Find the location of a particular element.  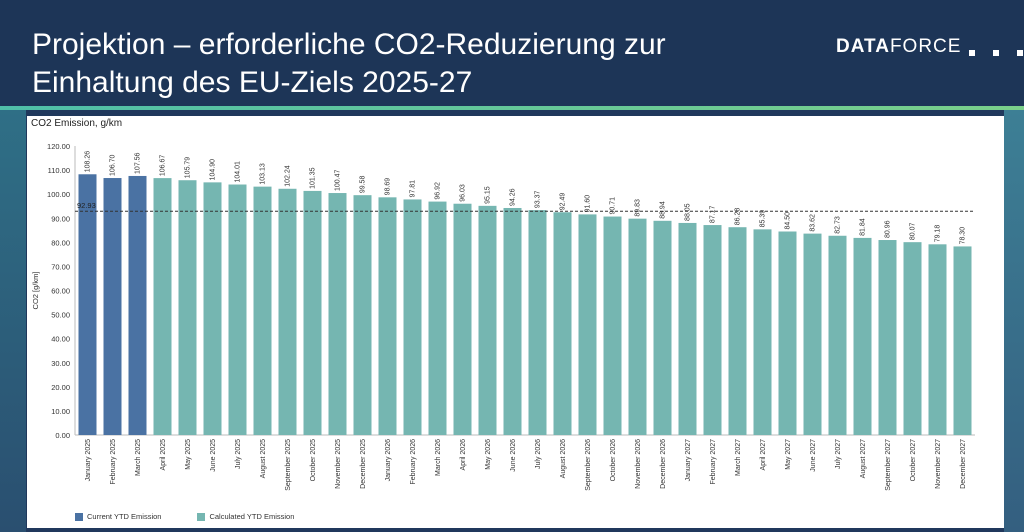

bar-value-label: 89.83 is located at coordinates (638, 208).